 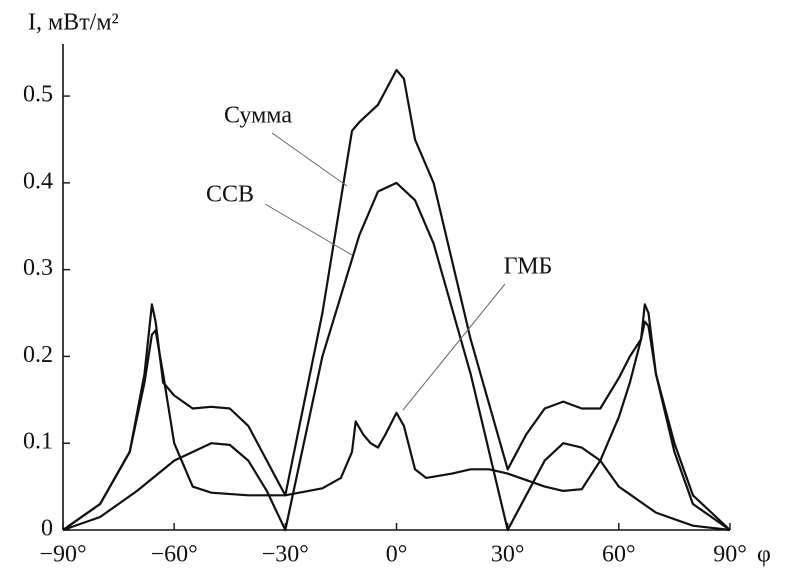 What do you see at coordinates (174, 555) in the screenshot?
I see `x-tick-label: −60°` at bounding box center [174, 555].